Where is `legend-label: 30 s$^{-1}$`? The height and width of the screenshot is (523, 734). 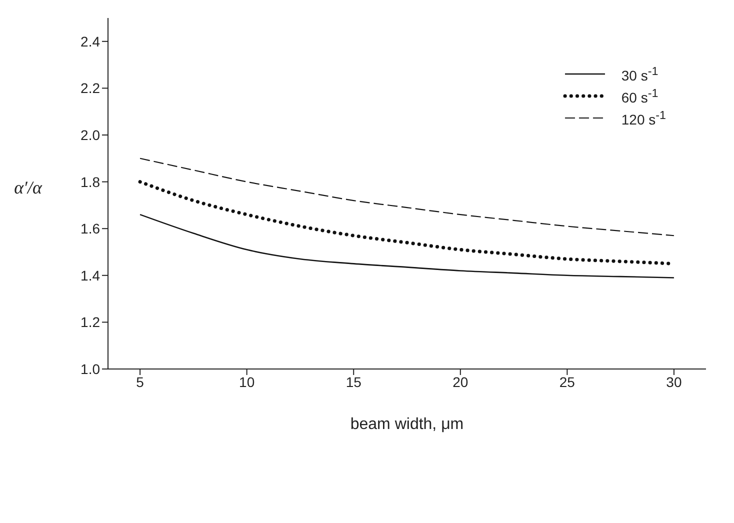
legend-label: 30 s$^{-1}$ is located at coordinates (639, 74).